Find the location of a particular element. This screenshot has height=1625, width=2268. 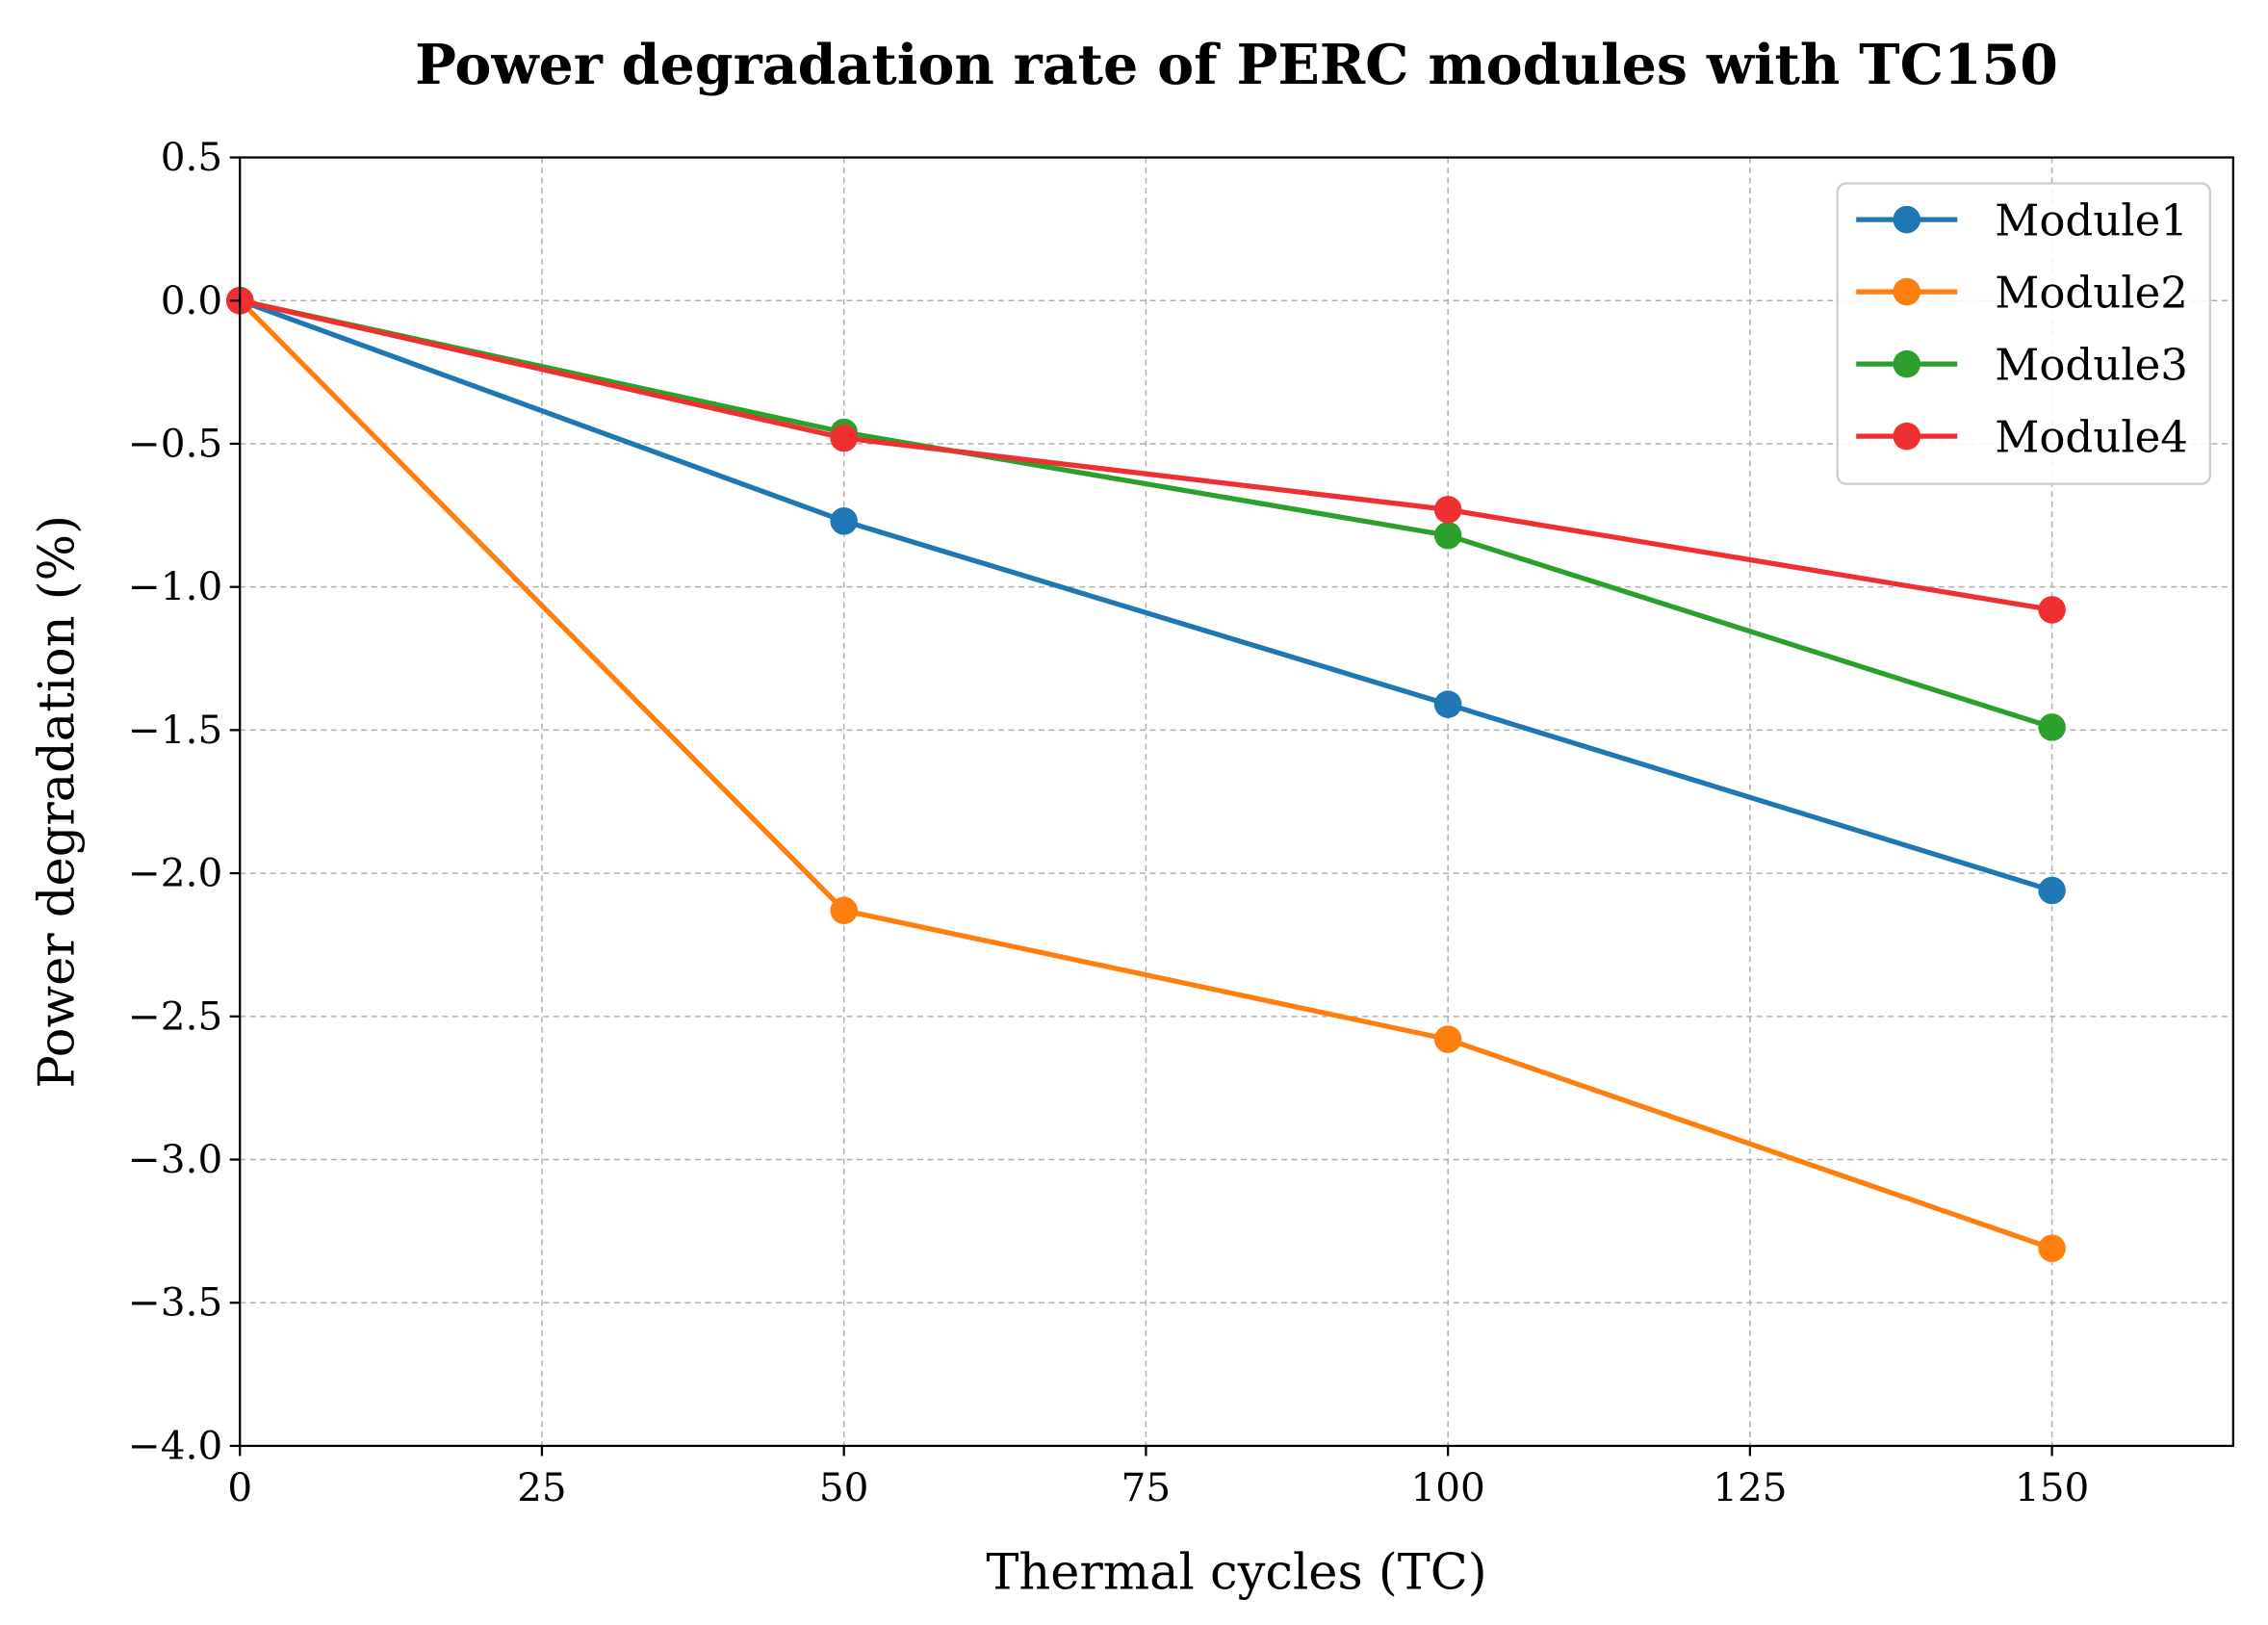

legend-item: Module1 is located at coordinates (2022, 220).